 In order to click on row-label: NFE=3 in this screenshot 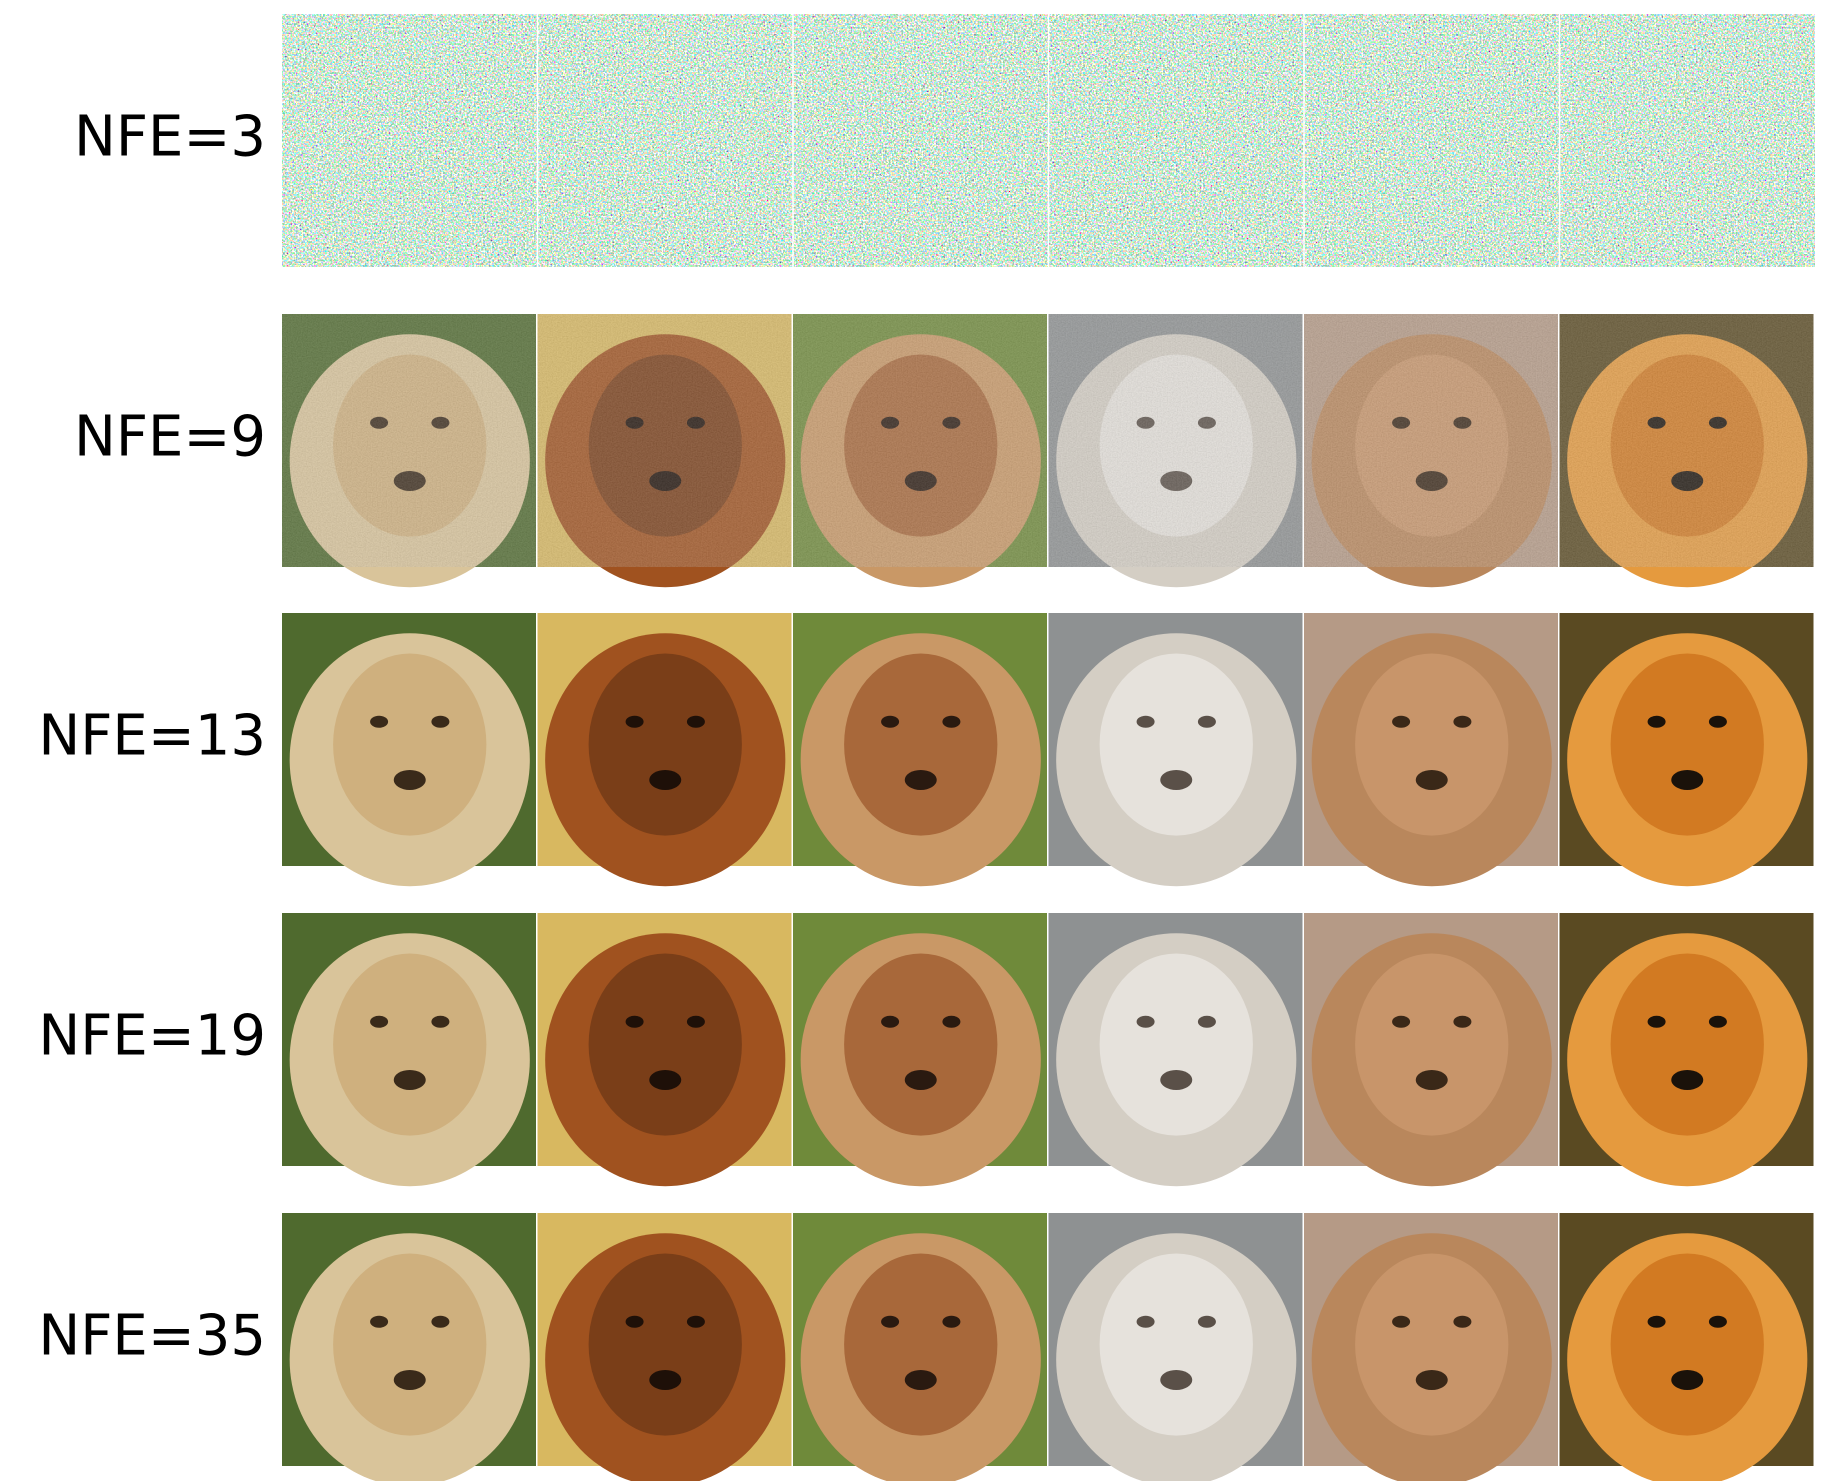, I will do `click(170, 137)`.